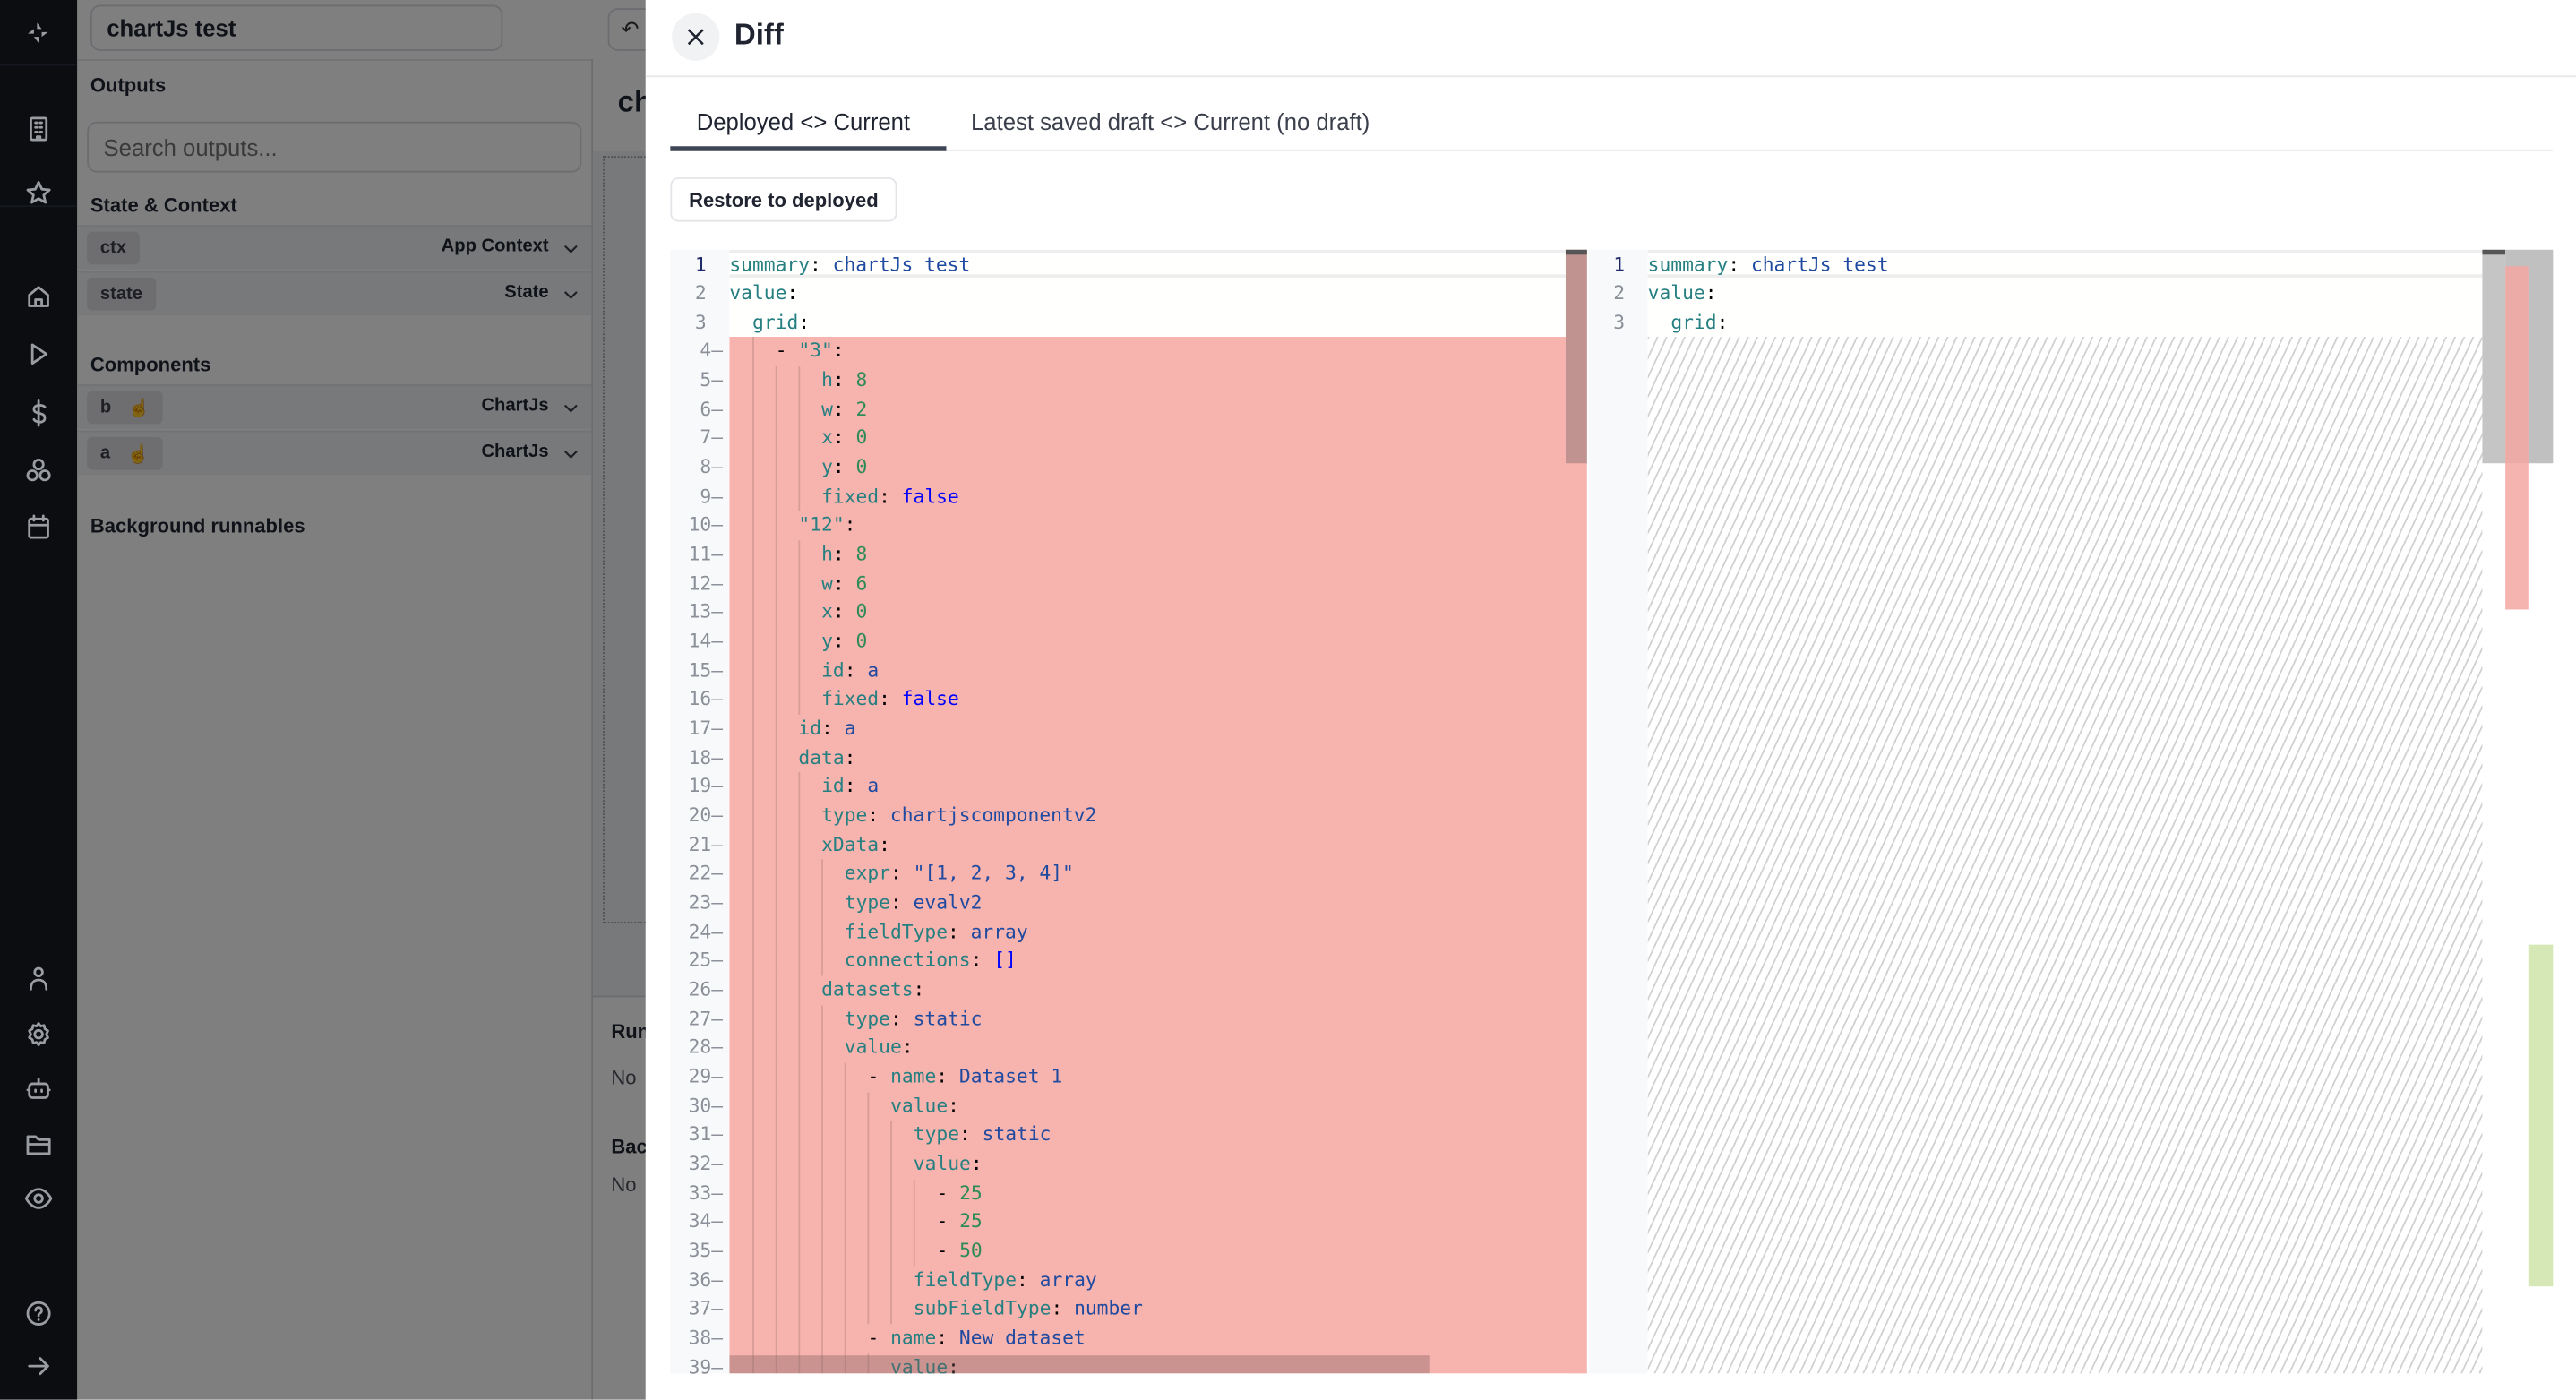  What do you see at coordinates (867, 873) in the screenshot?
I see `yaml-key: expr` at bounding box center [867, 873].